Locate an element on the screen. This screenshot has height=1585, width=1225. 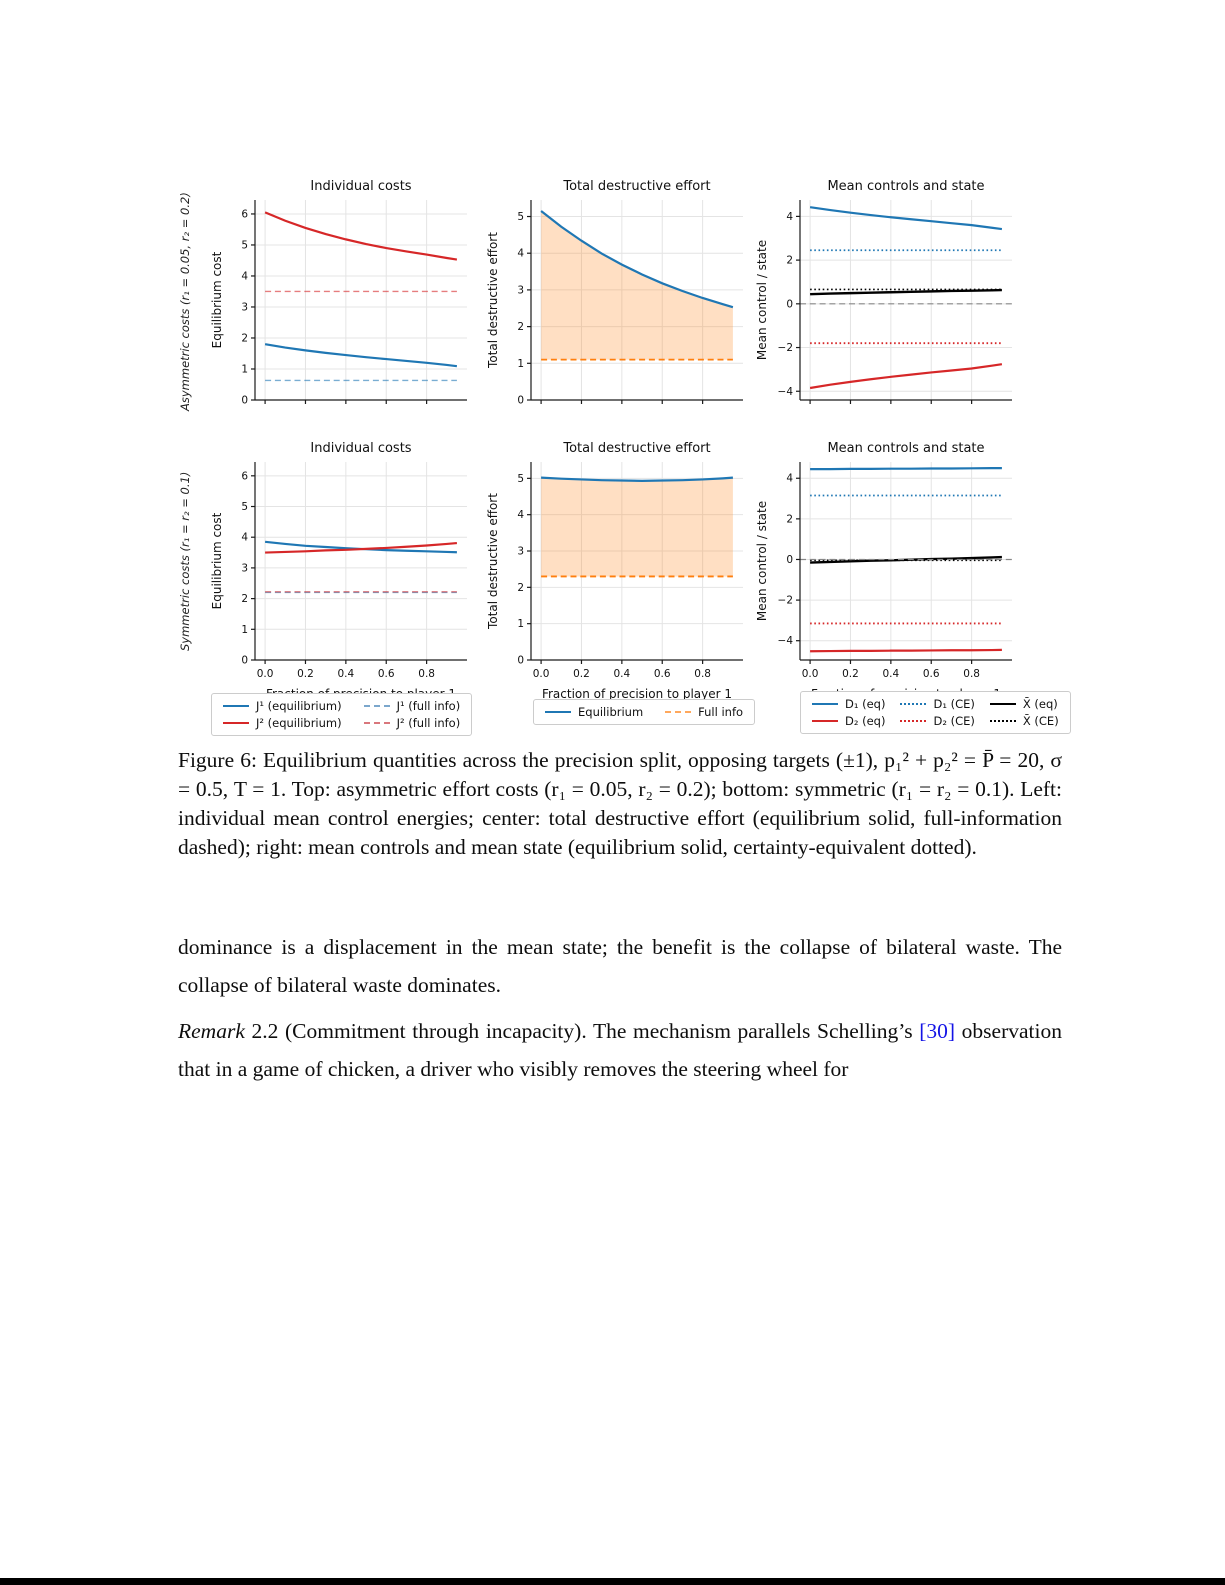
legend-item: J² (equilibrium) is located at coordinates (282, 723).